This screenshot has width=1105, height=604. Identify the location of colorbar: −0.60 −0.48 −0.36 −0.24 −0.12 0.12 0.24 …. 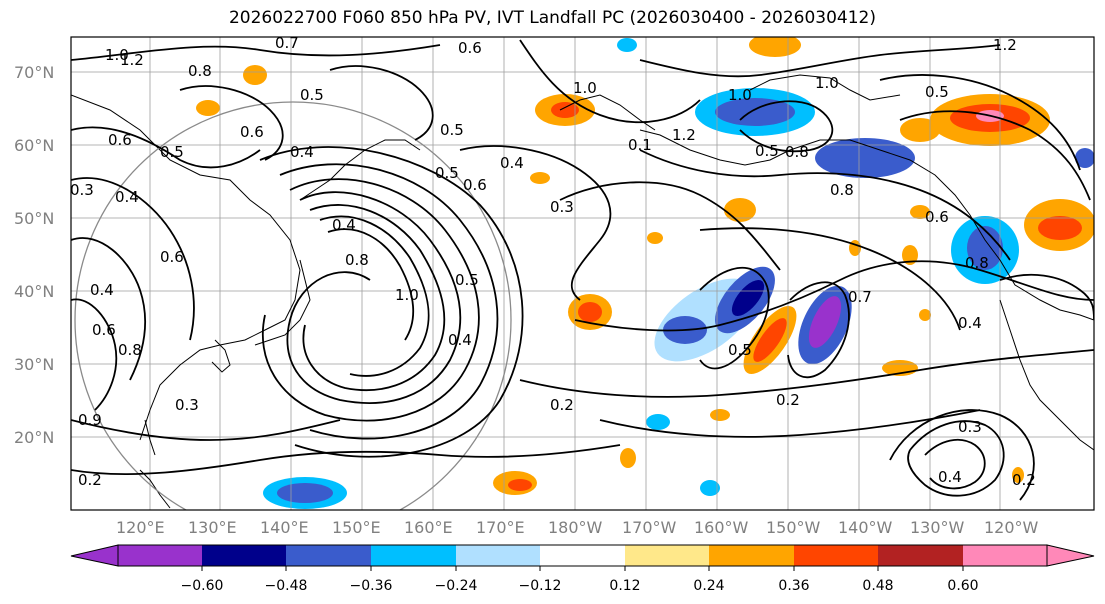
(582, 569).